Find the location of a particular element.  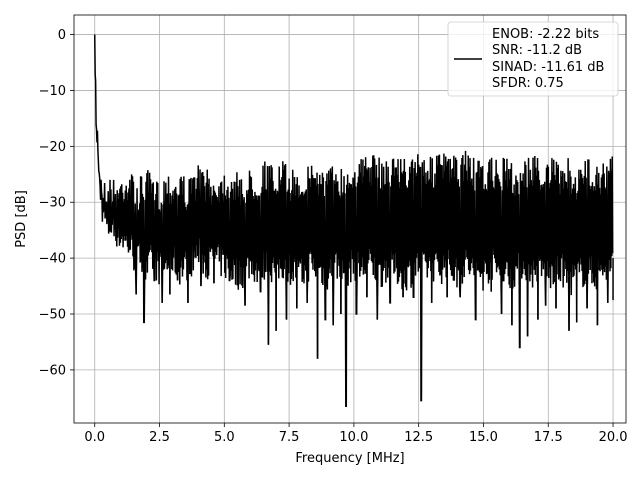

y-tick-label: −20 is located at coordinates (52, 147).